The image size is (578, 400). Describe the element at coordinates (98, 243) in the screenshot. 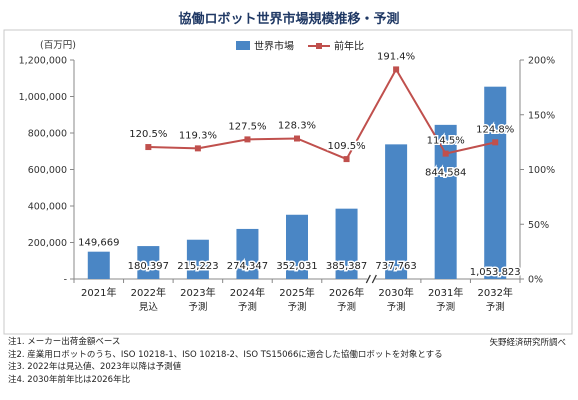

I see `bar-data-label: 149,669` at that location.